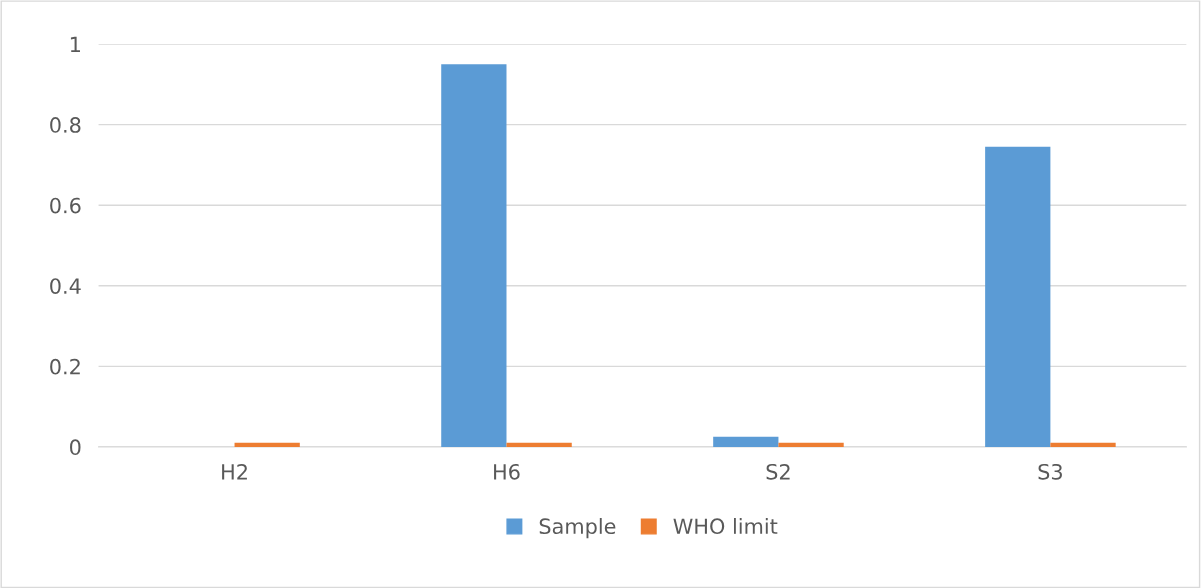  Describe the element at coordinates (577, 528) in the screenshot. I see `legend-label: Sample` at that location.